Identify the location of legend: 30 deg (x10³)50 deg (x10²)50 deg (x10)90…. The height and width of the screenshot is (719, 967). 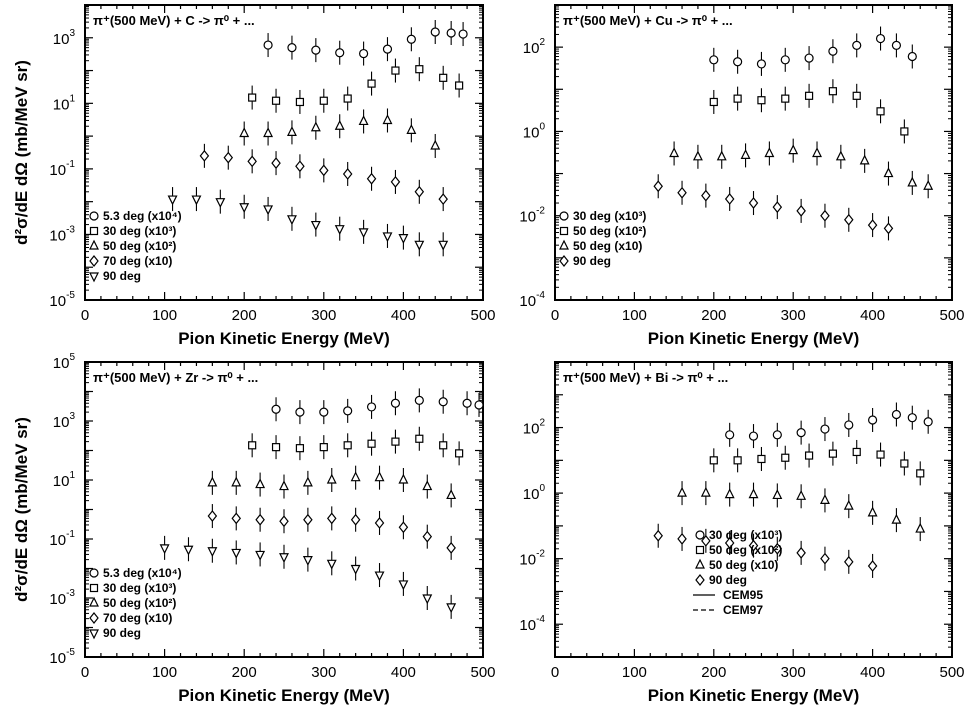
(737, 572).